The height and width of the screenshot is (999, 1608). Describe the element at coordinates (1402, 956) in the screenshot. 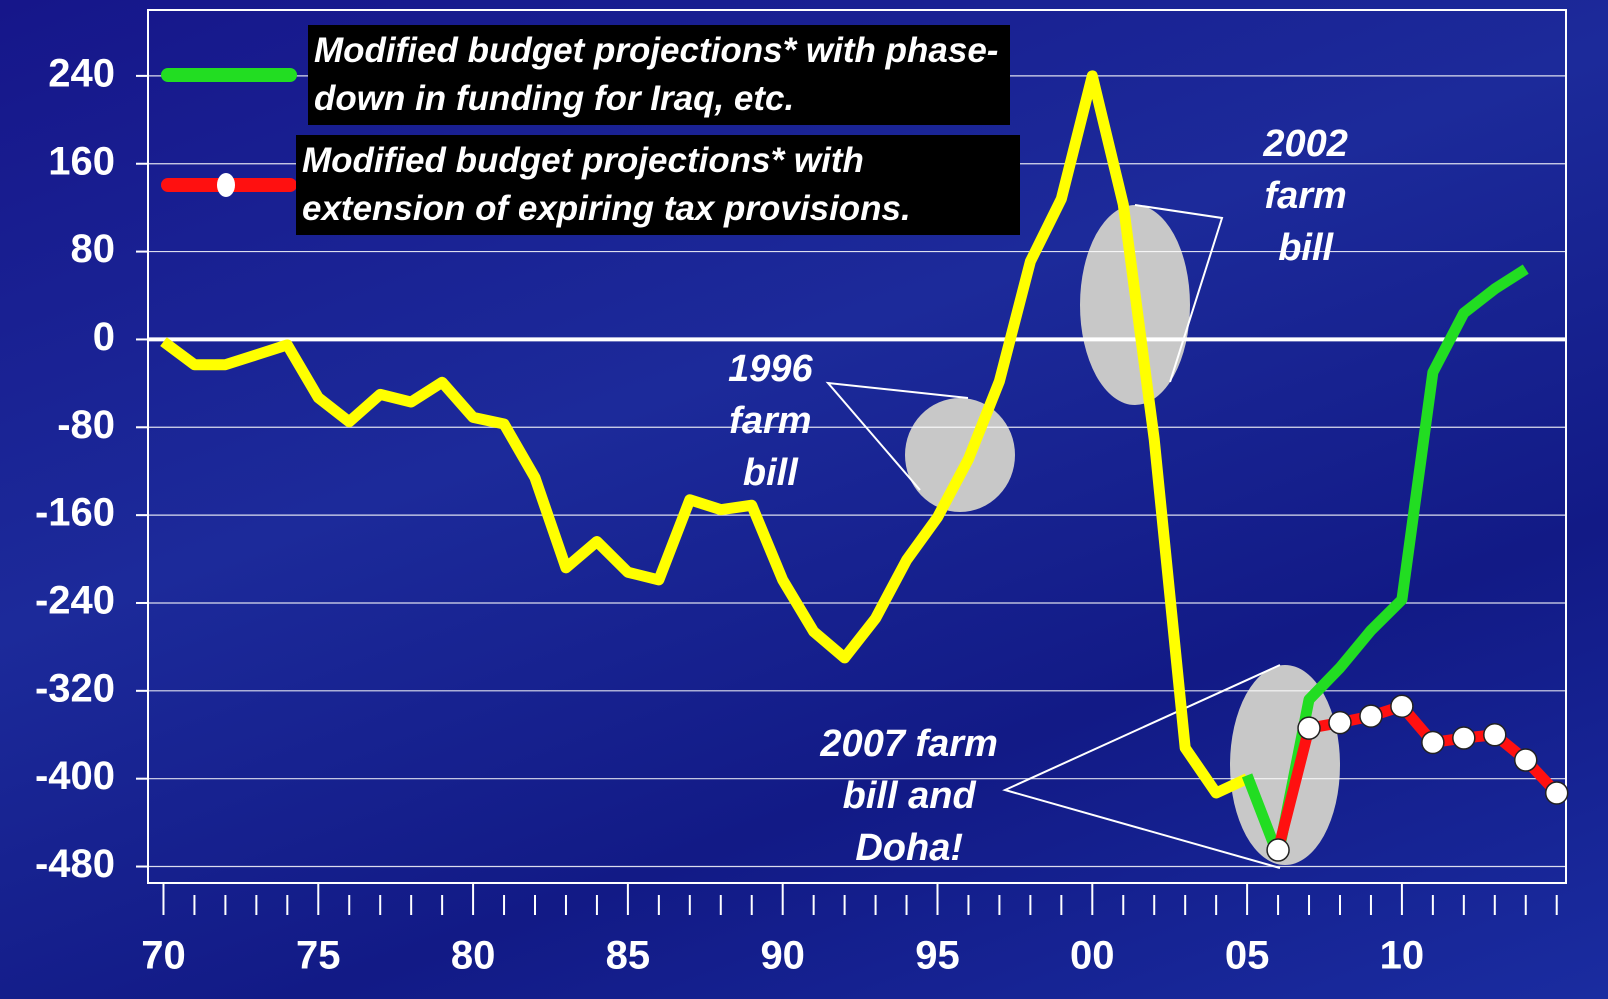

I see `x-tick-label: 10` at that location.